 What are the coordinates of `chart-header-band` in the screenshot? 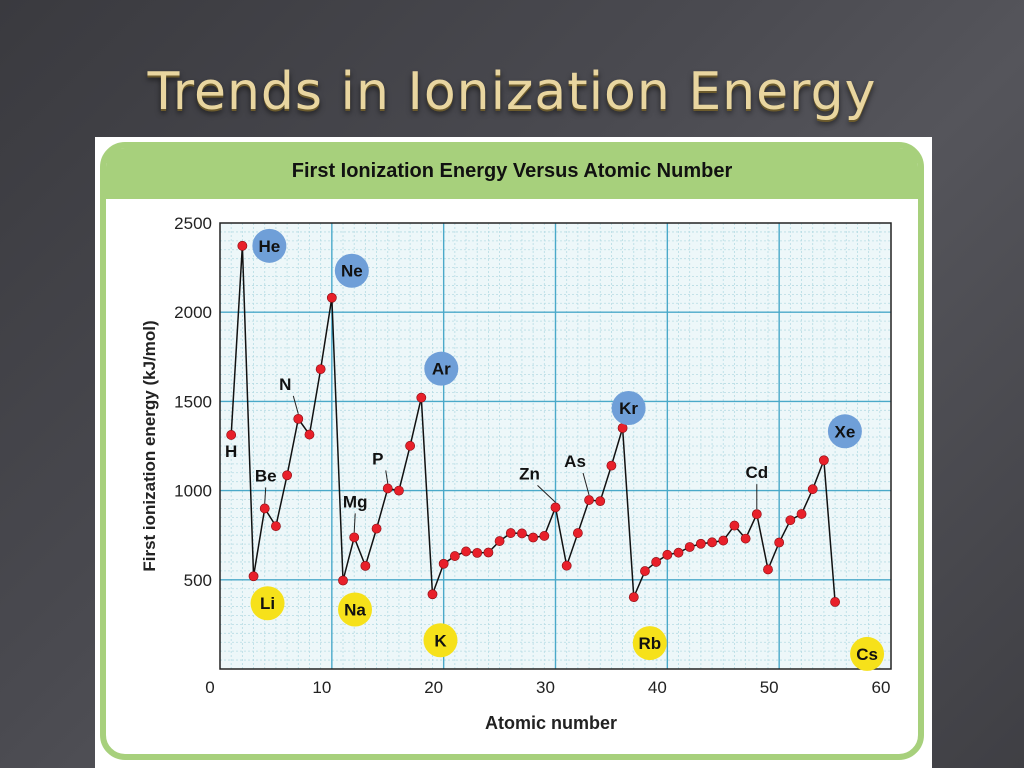 It's located at (512, 173).